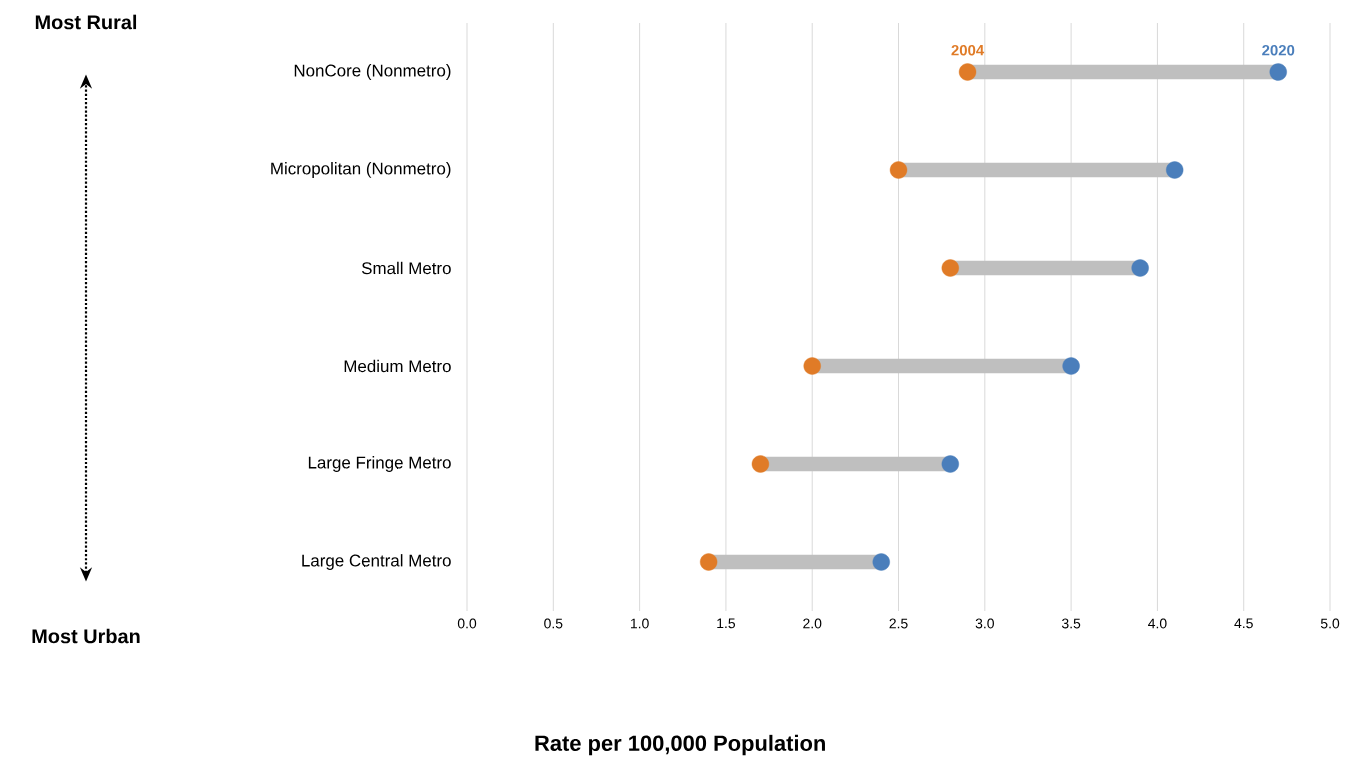  Describe the element at coordinates (1071, 623) in the screenshot. I see `x-tick-label: 3.5` at that location.